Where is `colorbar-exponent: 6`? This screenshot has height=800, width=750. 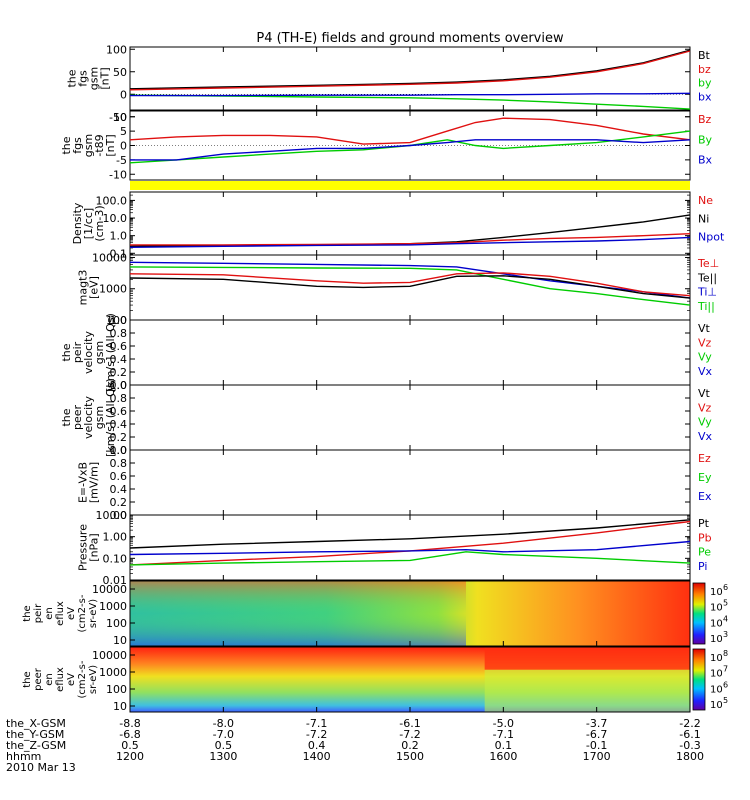
colorbar-exponent: 6 is located at coordinates (725, 587).